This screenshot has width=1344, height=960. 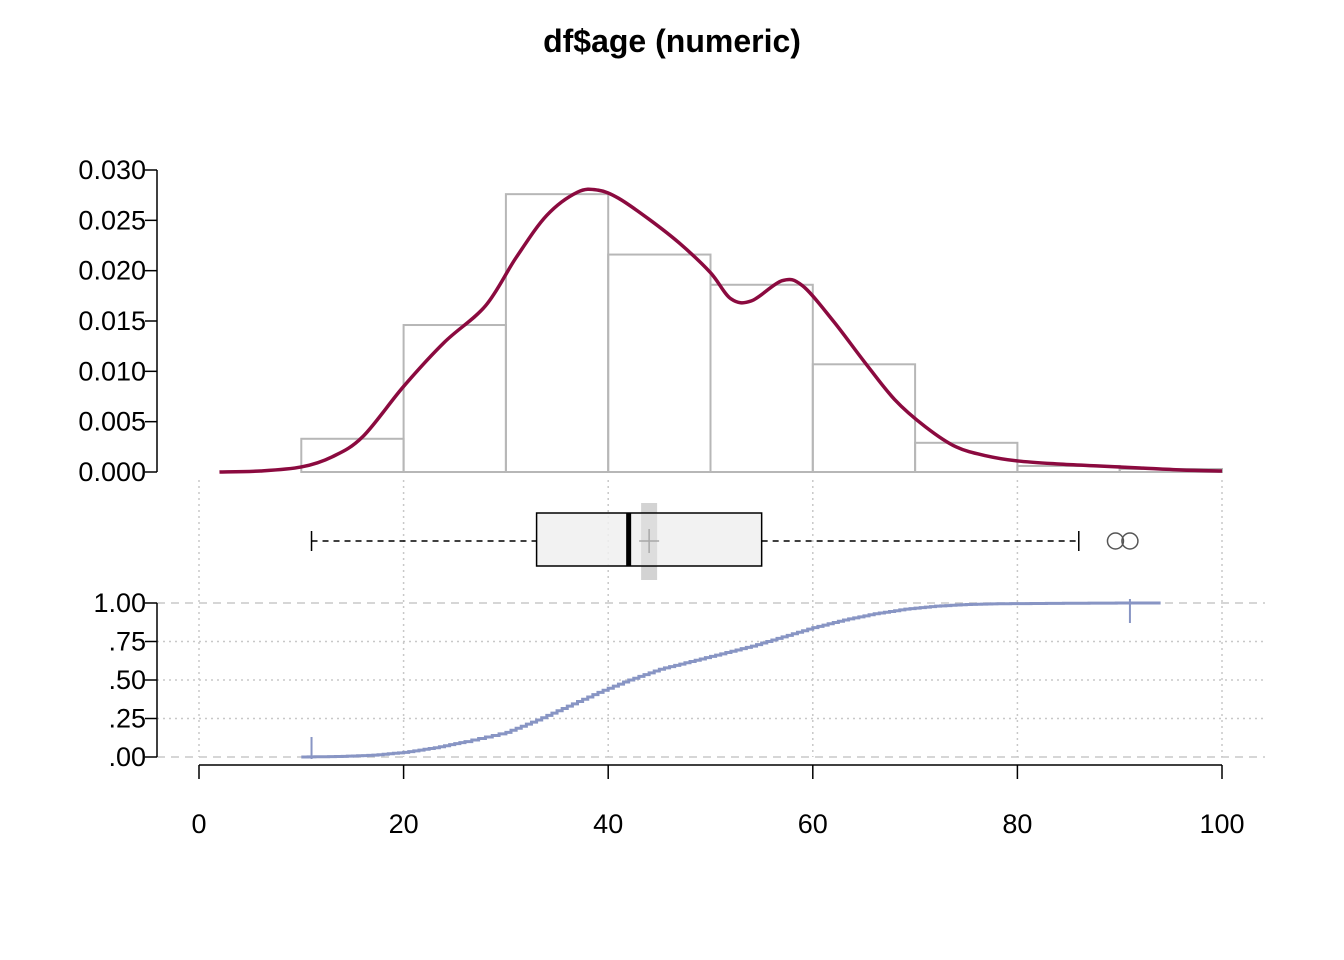 What do you see at coordinates (1017, 824) in the screenshot?
I see `x-tick-label: 80` at bounding box center [1017, 824].